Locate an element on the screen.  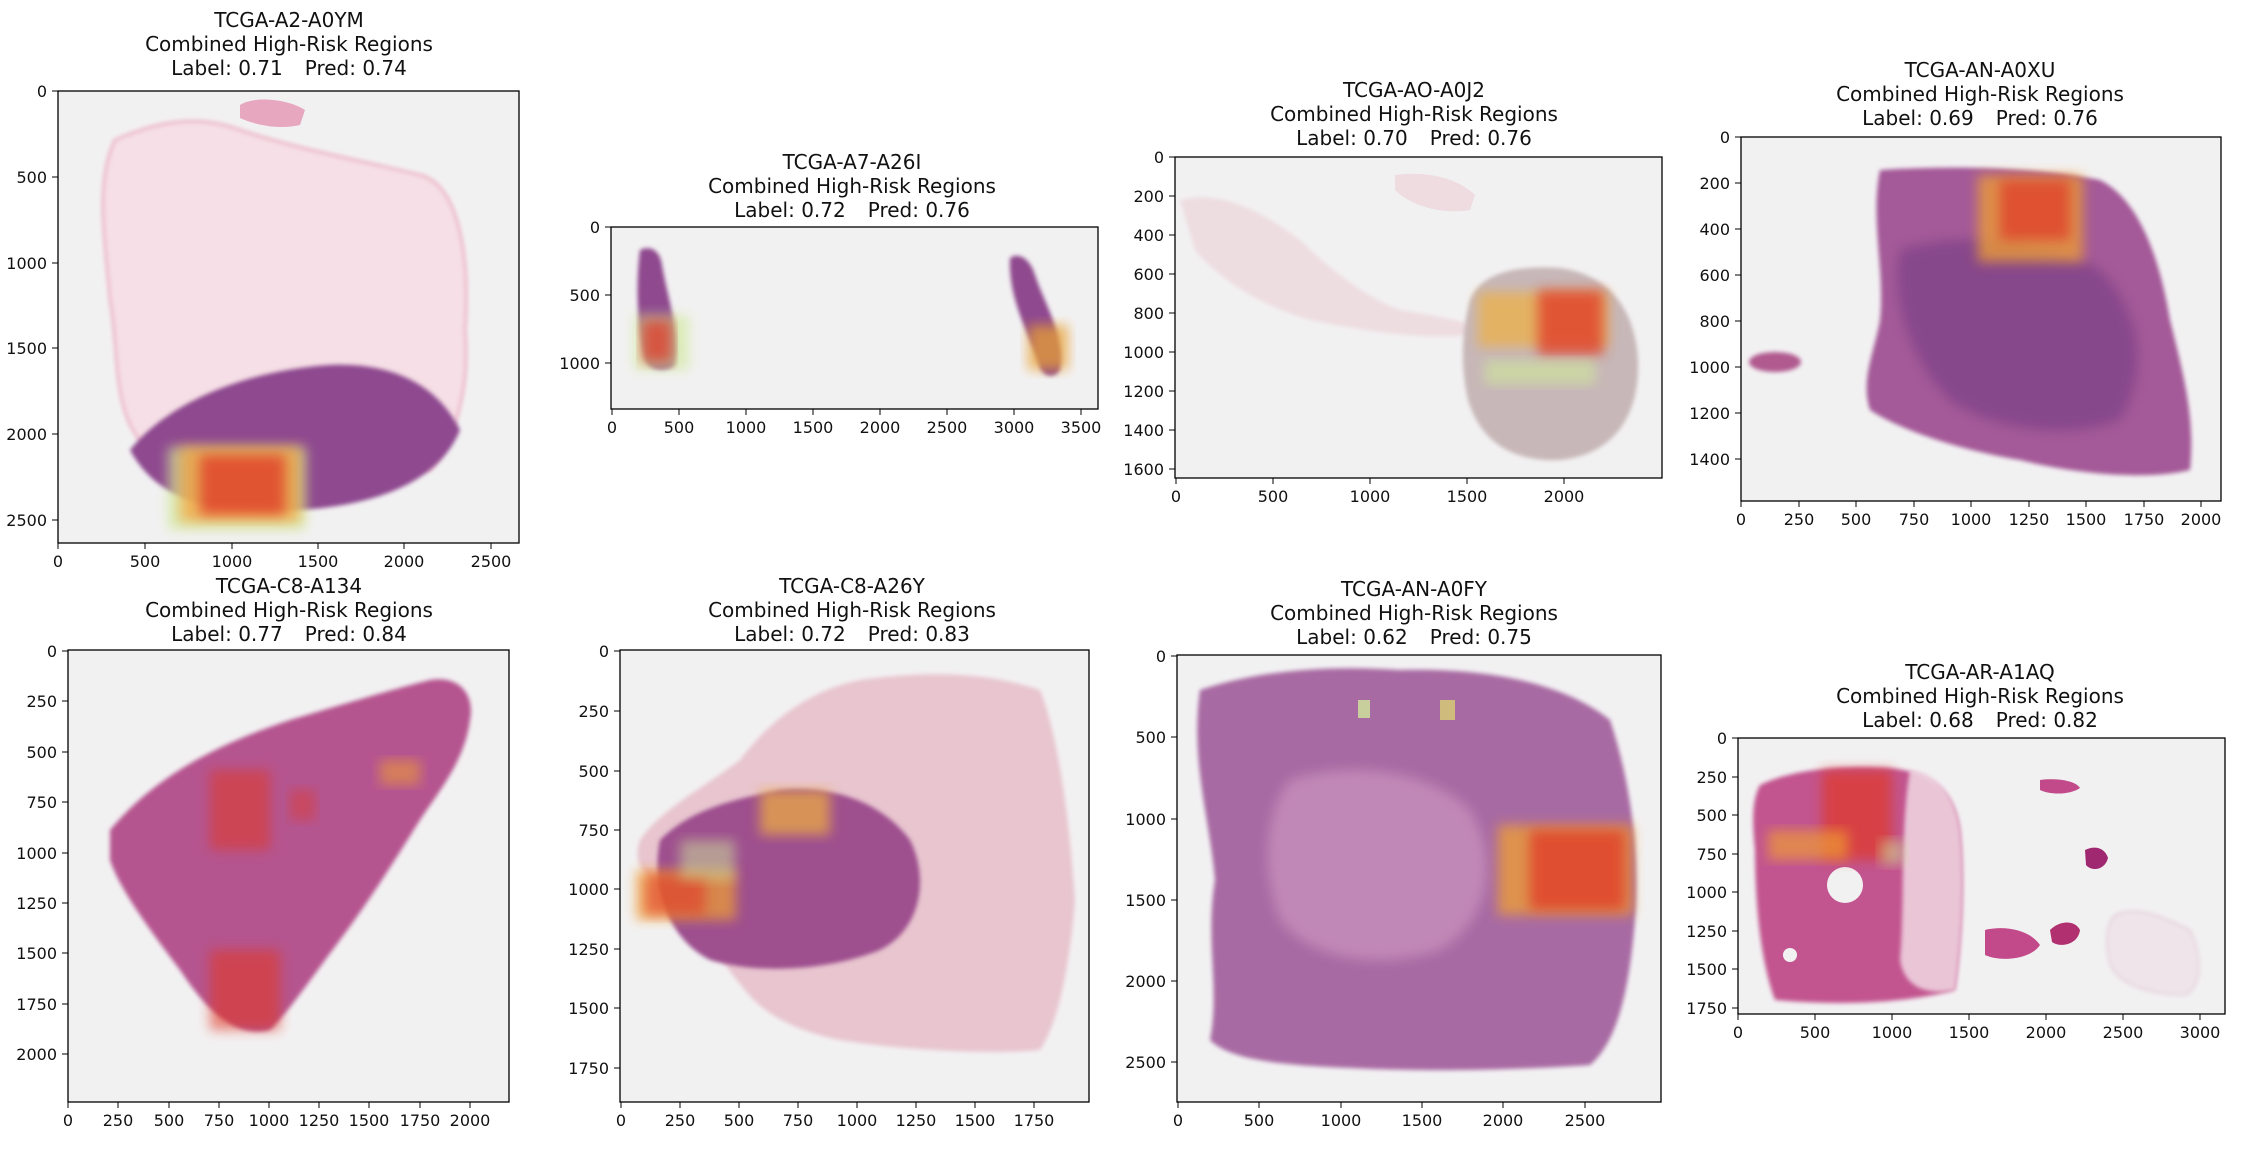
y-tick-4: 800 is located at coordinates (1154, 313).